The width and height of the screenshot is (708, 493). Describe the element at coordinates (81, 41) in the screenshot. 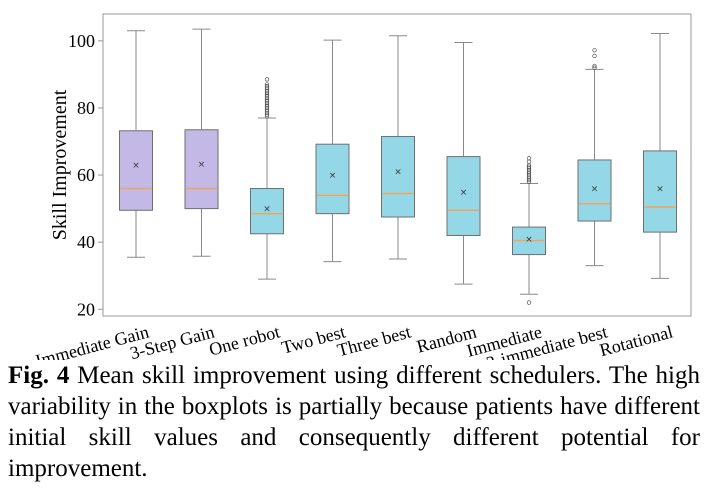

I see `y-tick-label-100: 100` at that location.